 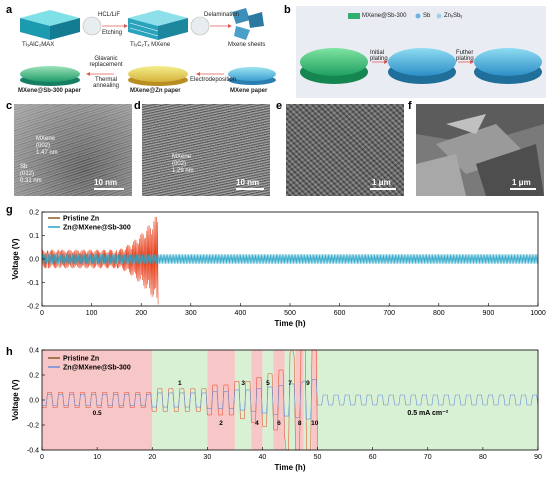 I want to click on c-sb-plane: (012), so click(x=27, y=174).